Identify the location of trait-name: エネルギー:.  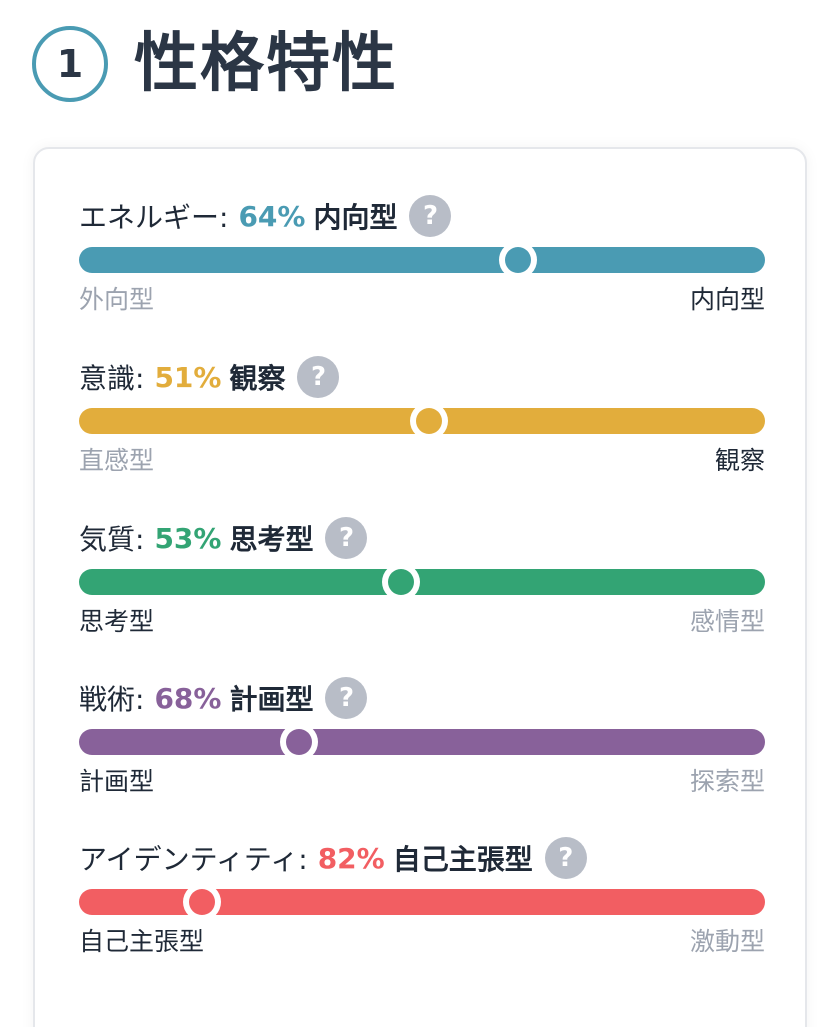
(154, 217).